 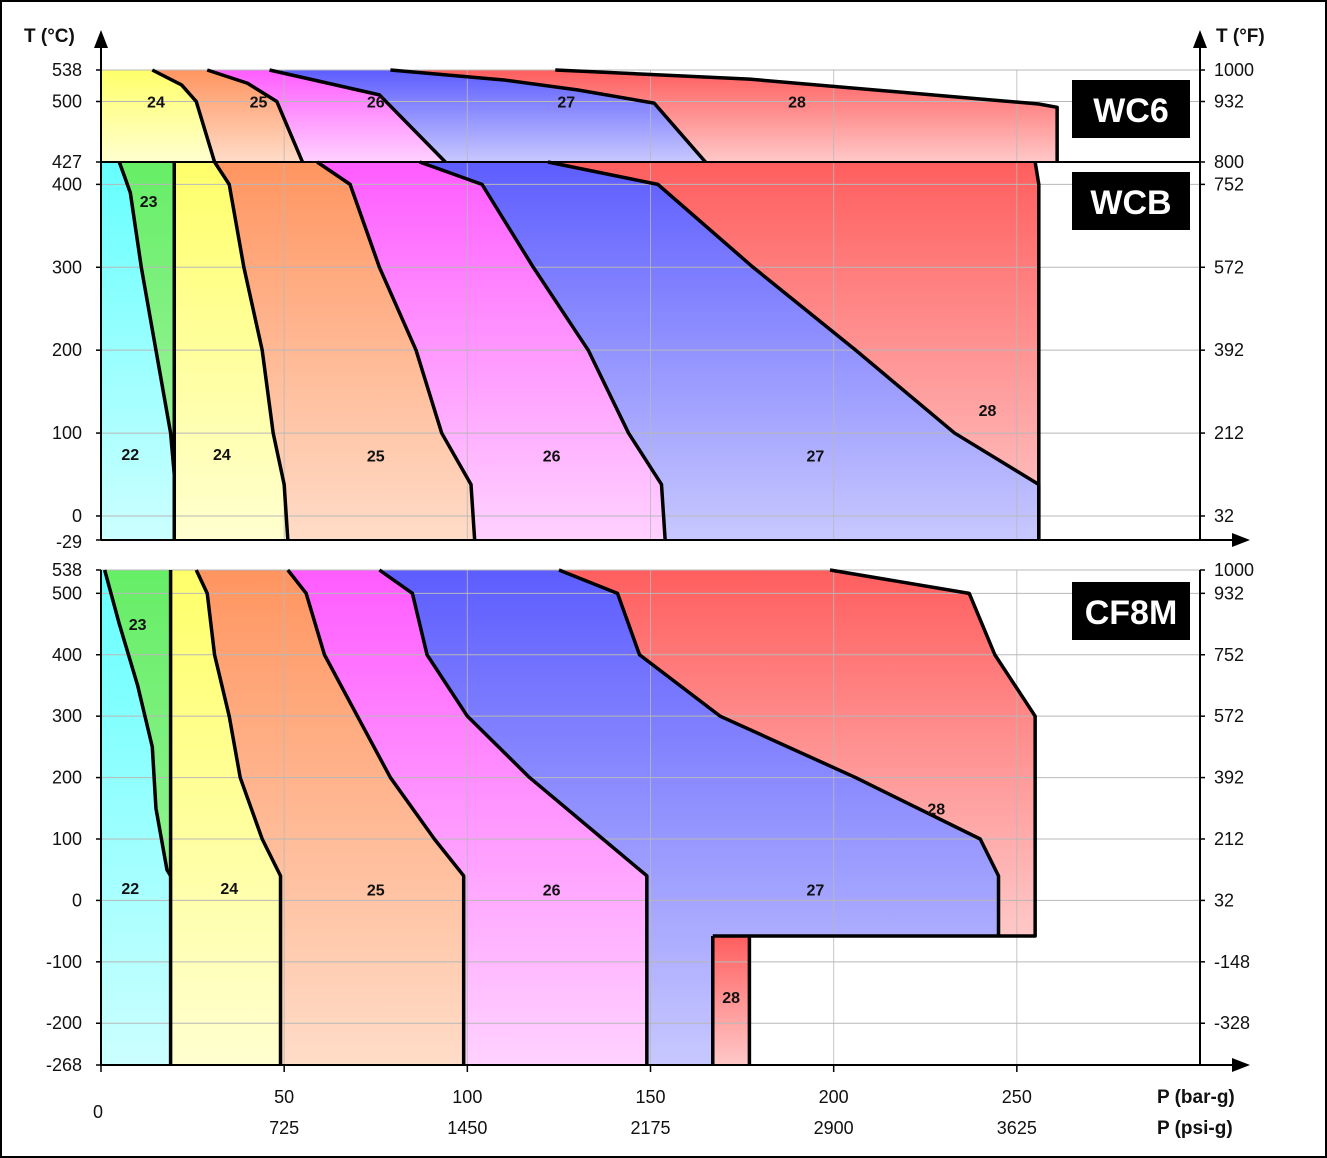 What do you see at coordinates (1017, 1128) in the screenshot?
I see `x-tick-label-psi: 3625` at bounding box center [1017, 1128].